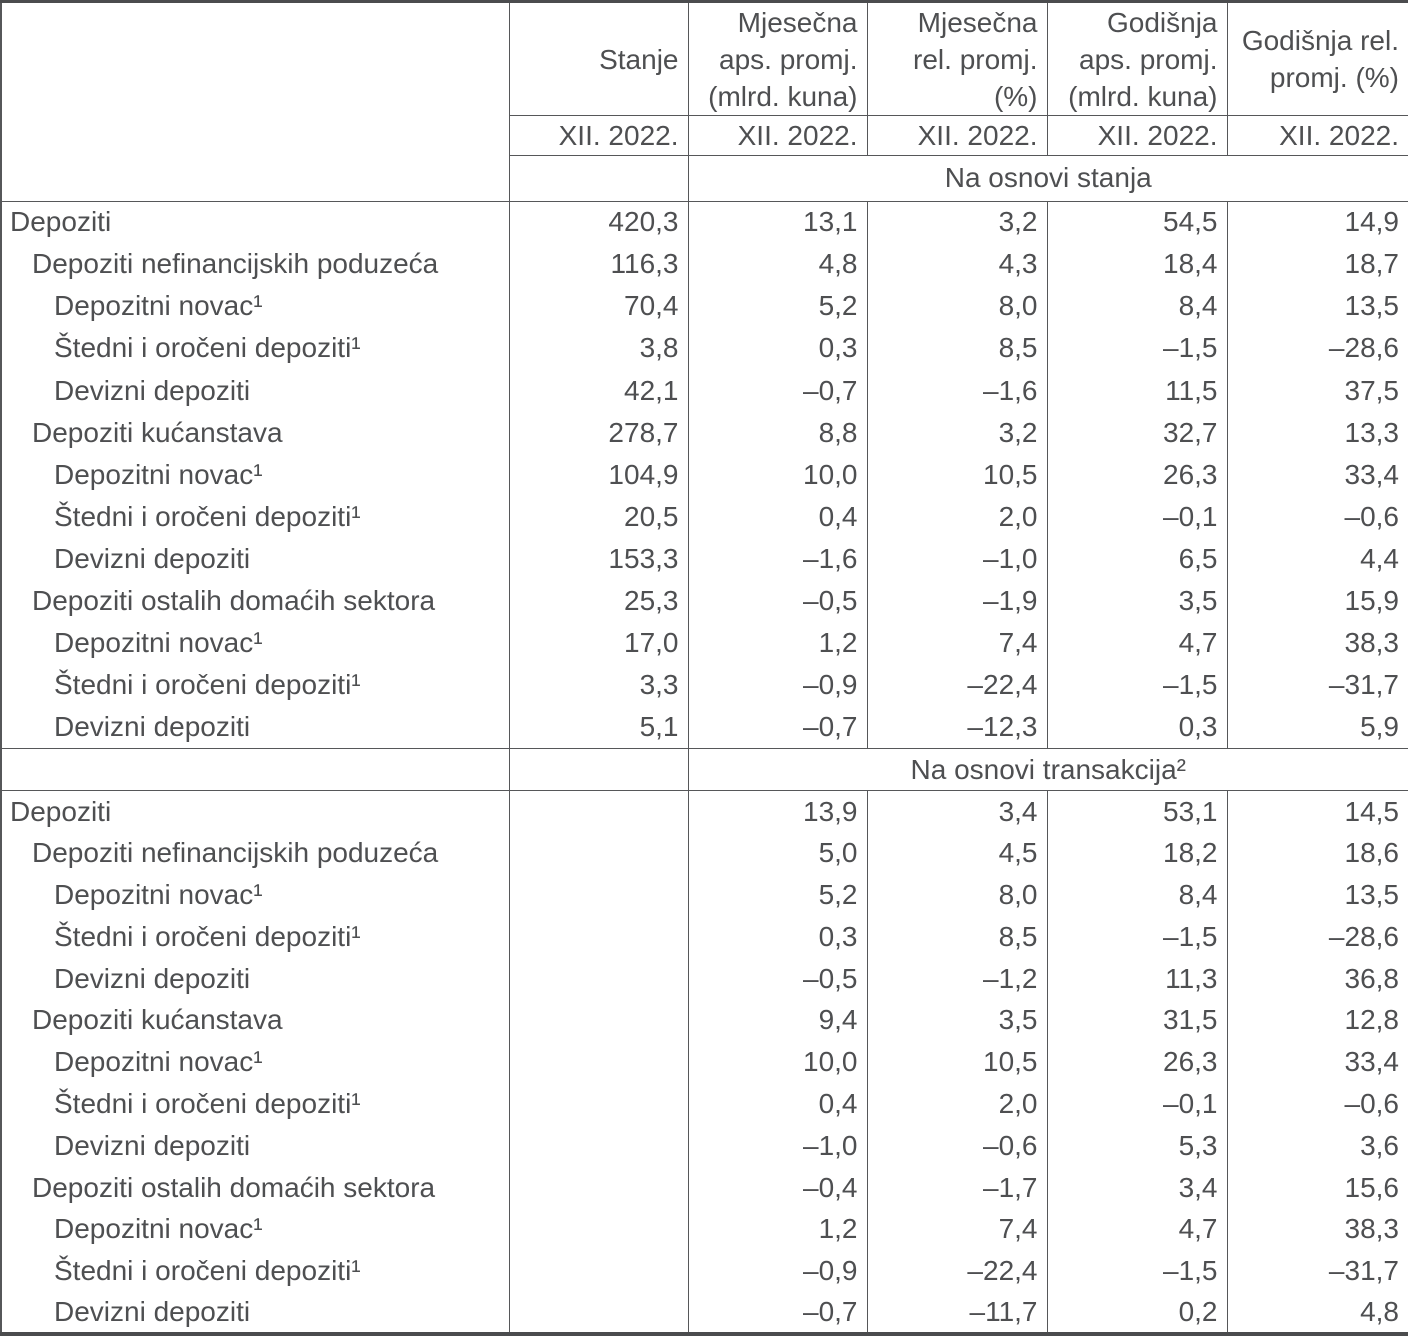  Describe the element at coordinates (1136, 559) in the screenshot. I see `value-cell: 6,5` at that location.